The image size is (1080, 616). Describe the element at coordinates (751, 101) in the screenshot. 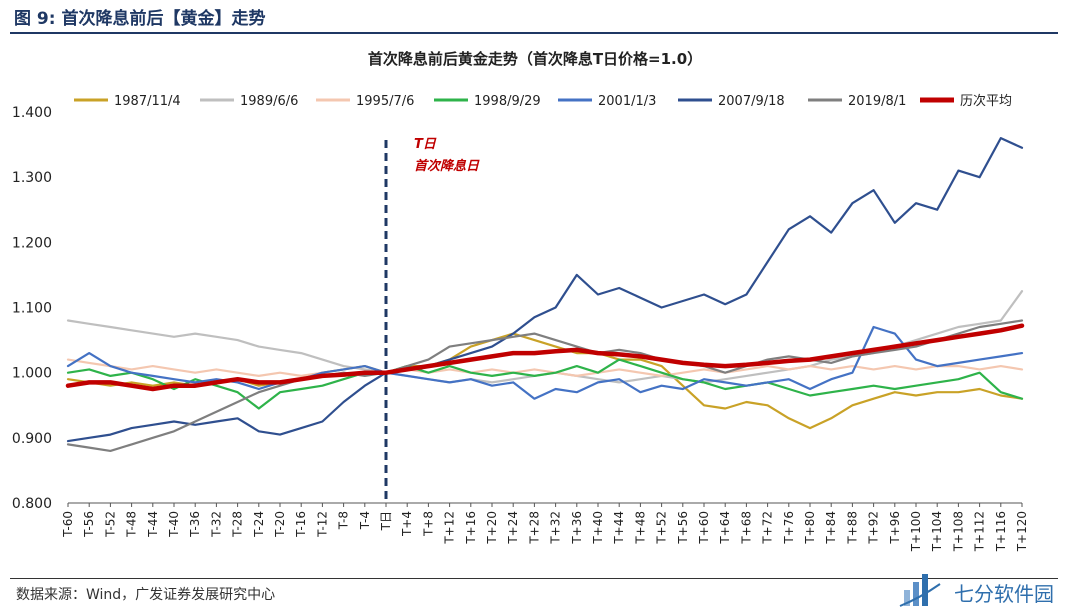

I see `legend-label: 2007/9/18` at that location.